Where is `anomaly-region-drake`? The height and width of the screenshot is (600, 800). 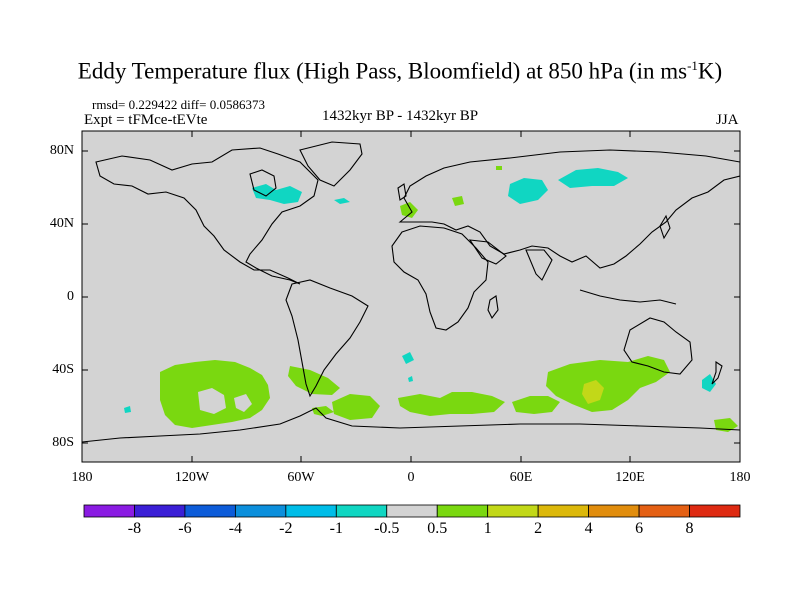 anomaly-region-drake is located at coordinates (323, 411).